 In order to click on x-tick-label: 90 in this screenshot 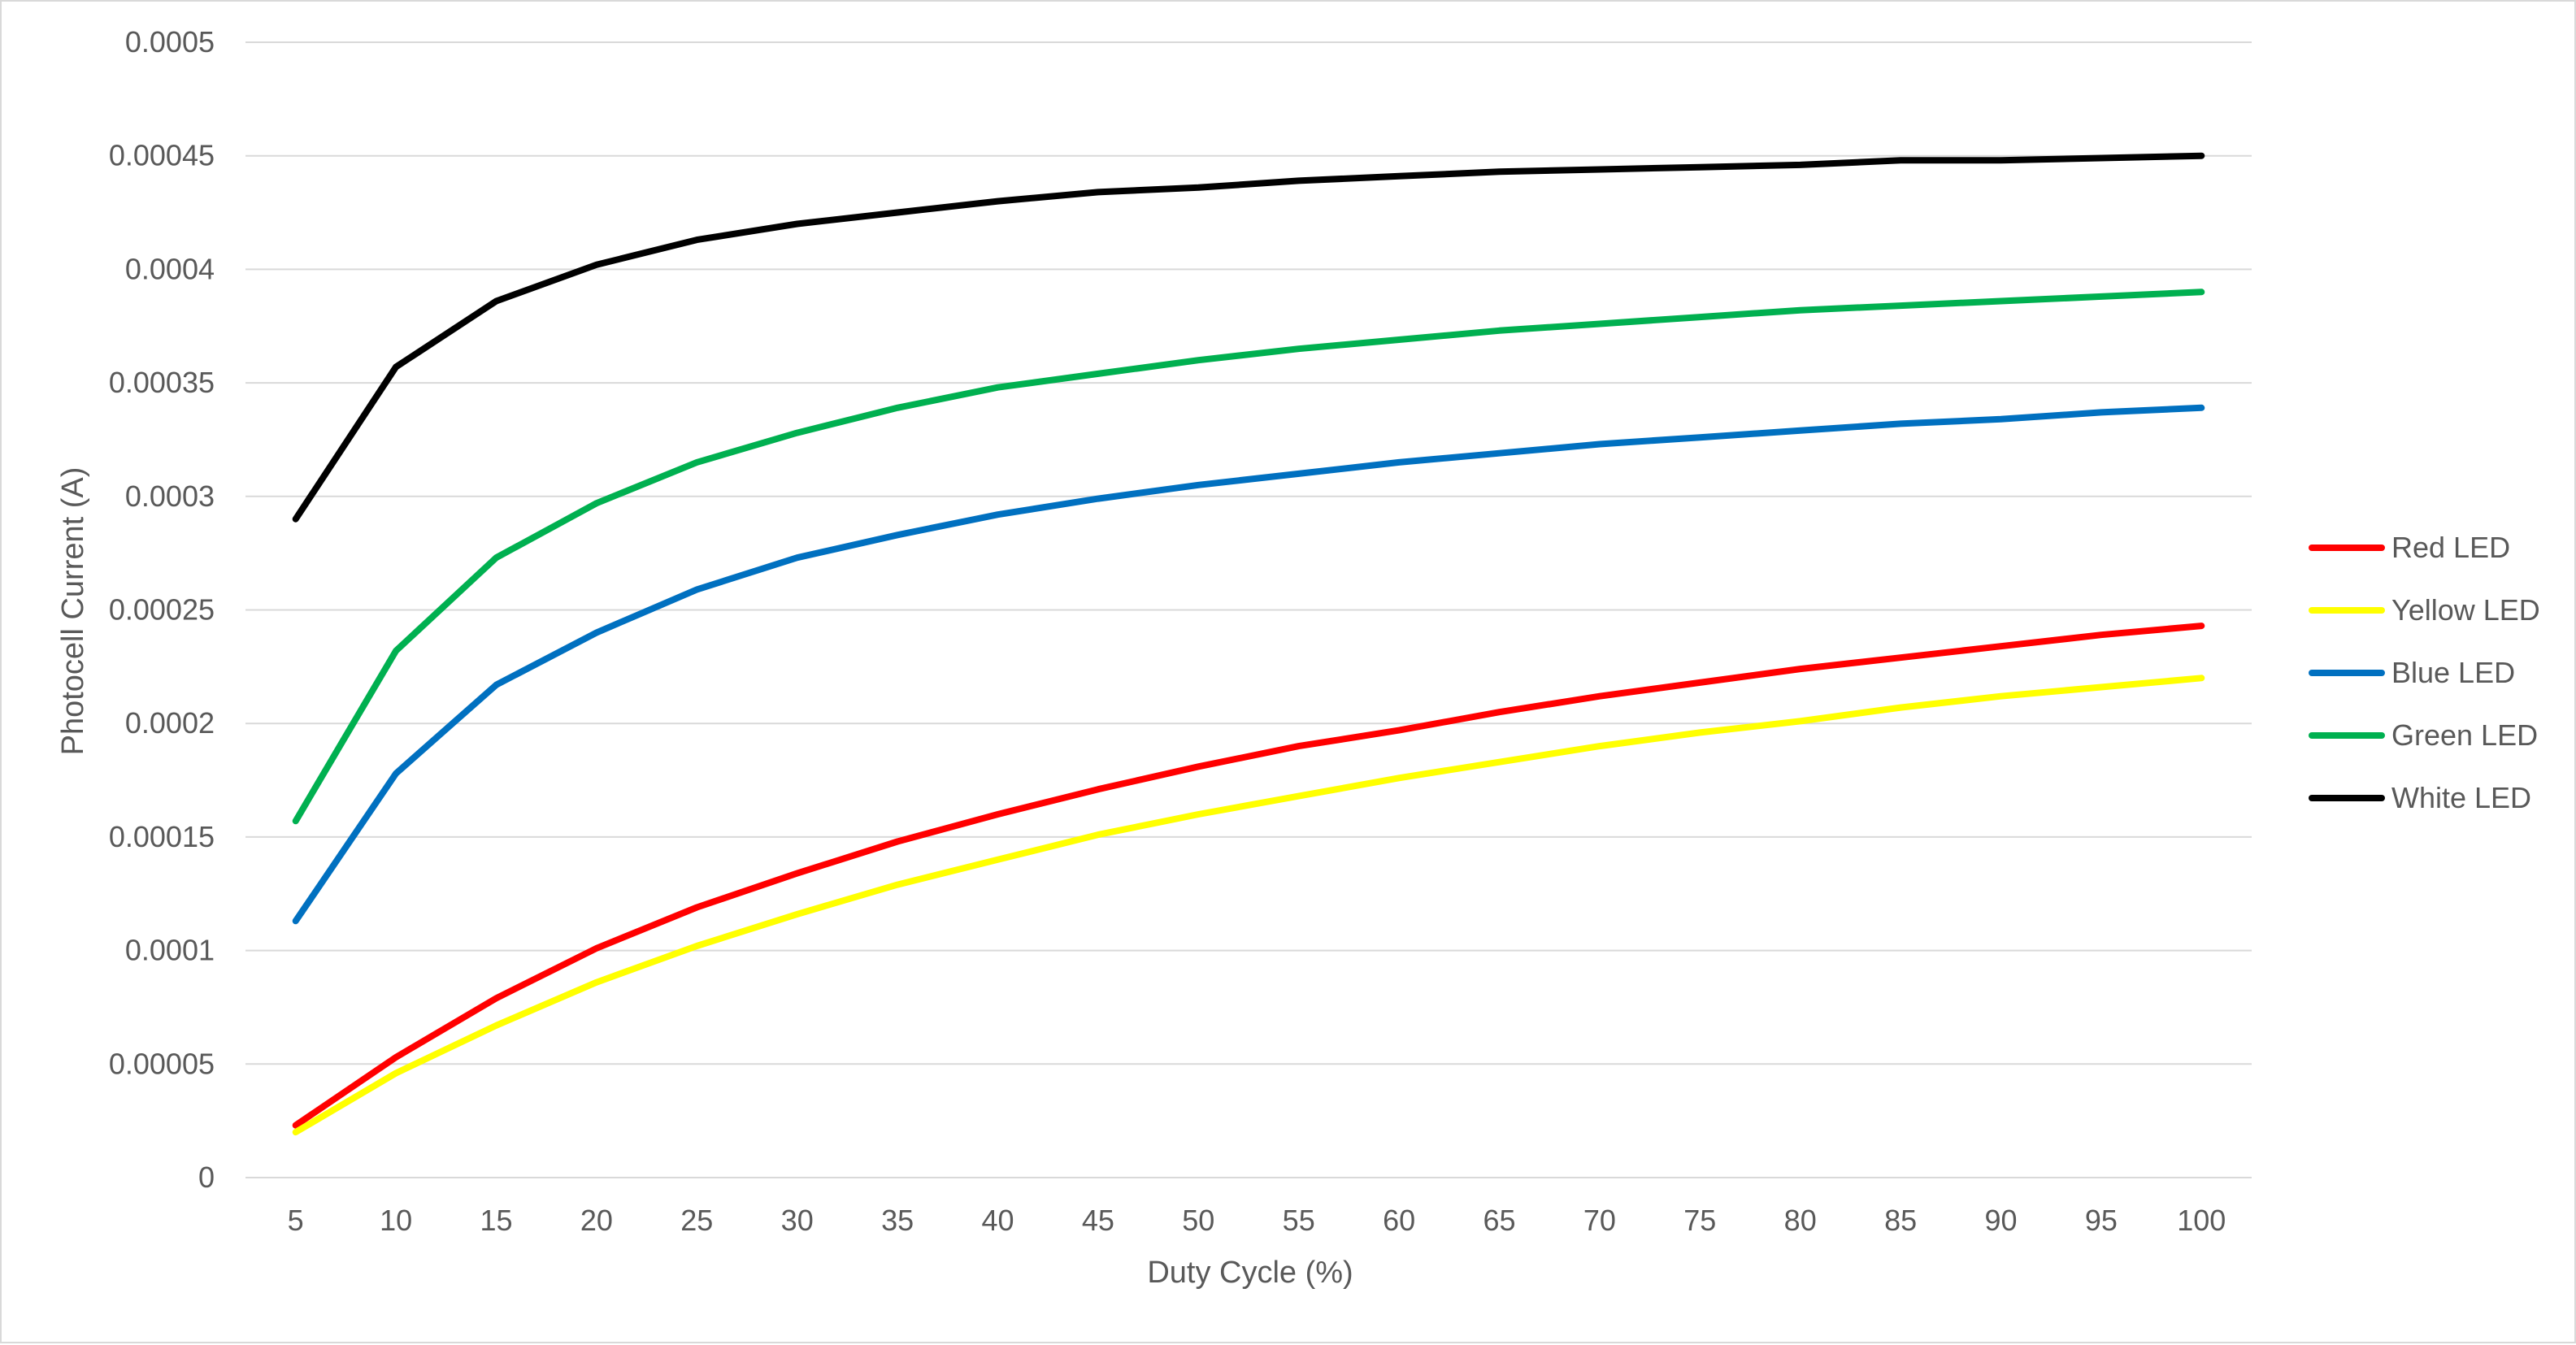, I will do `click(2000, 1220)`.